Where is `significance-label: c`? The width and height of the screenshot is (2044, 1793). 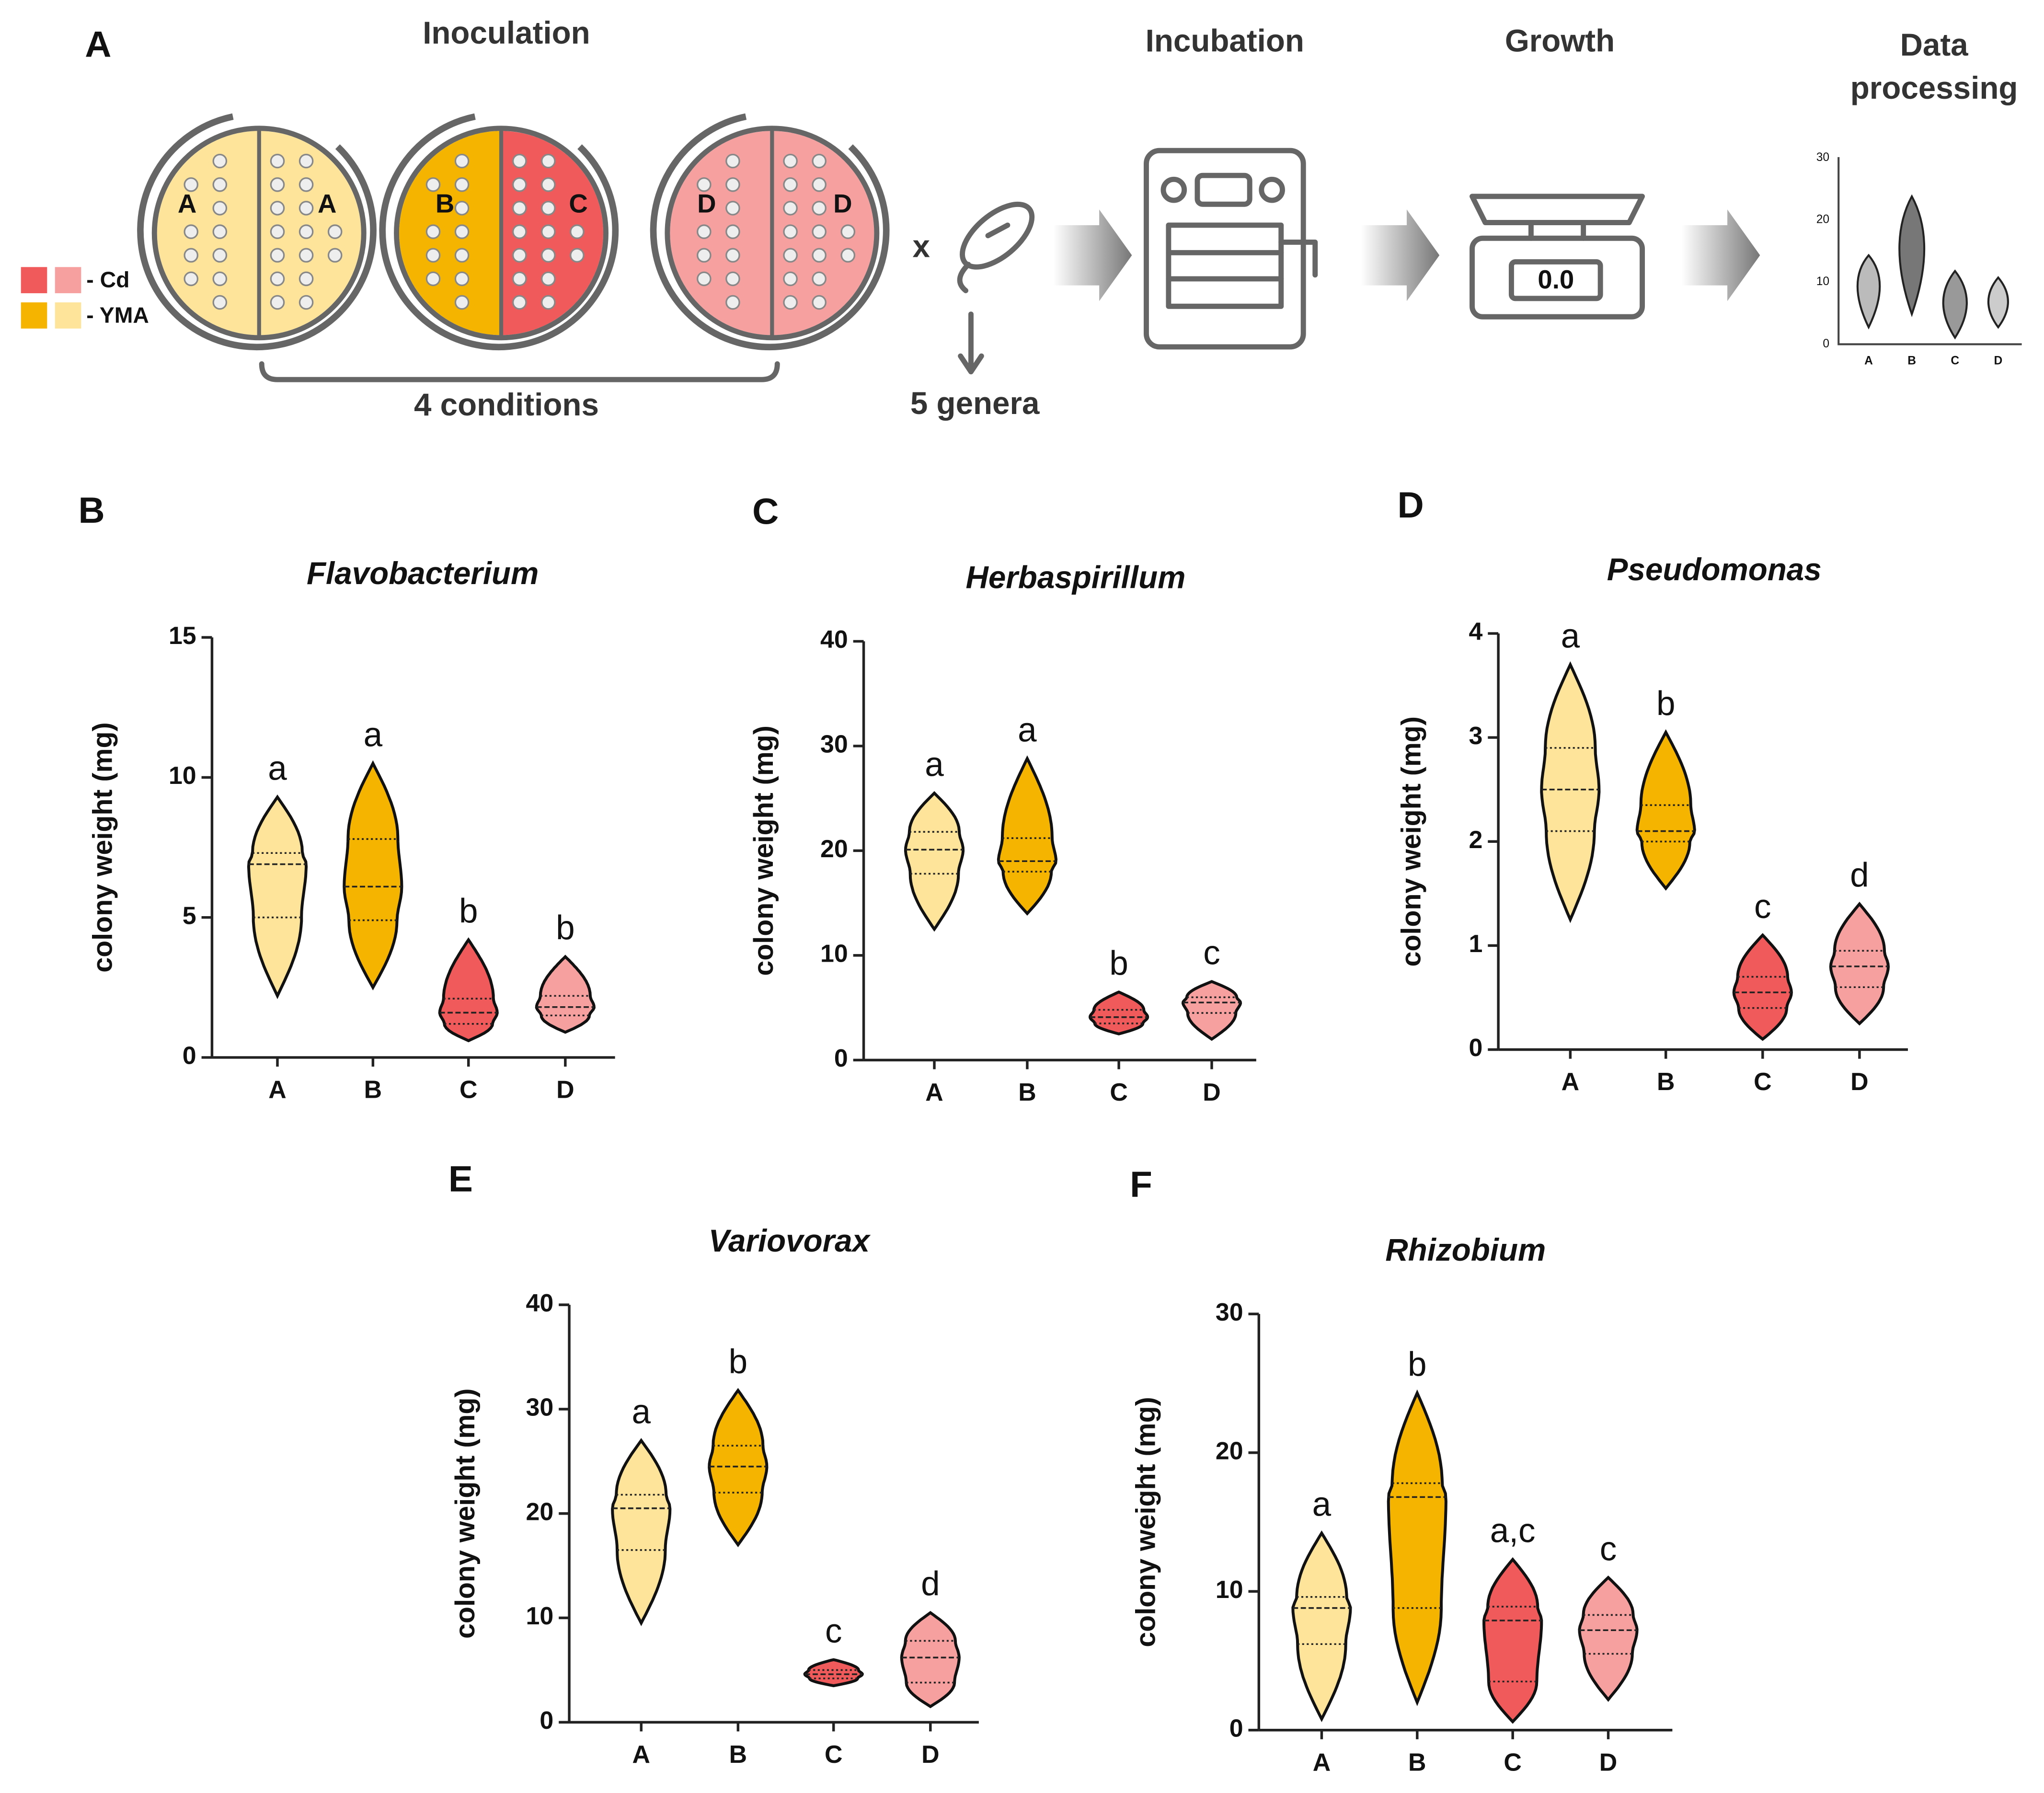
significance-label: c is located at coordinates (1762, 907).